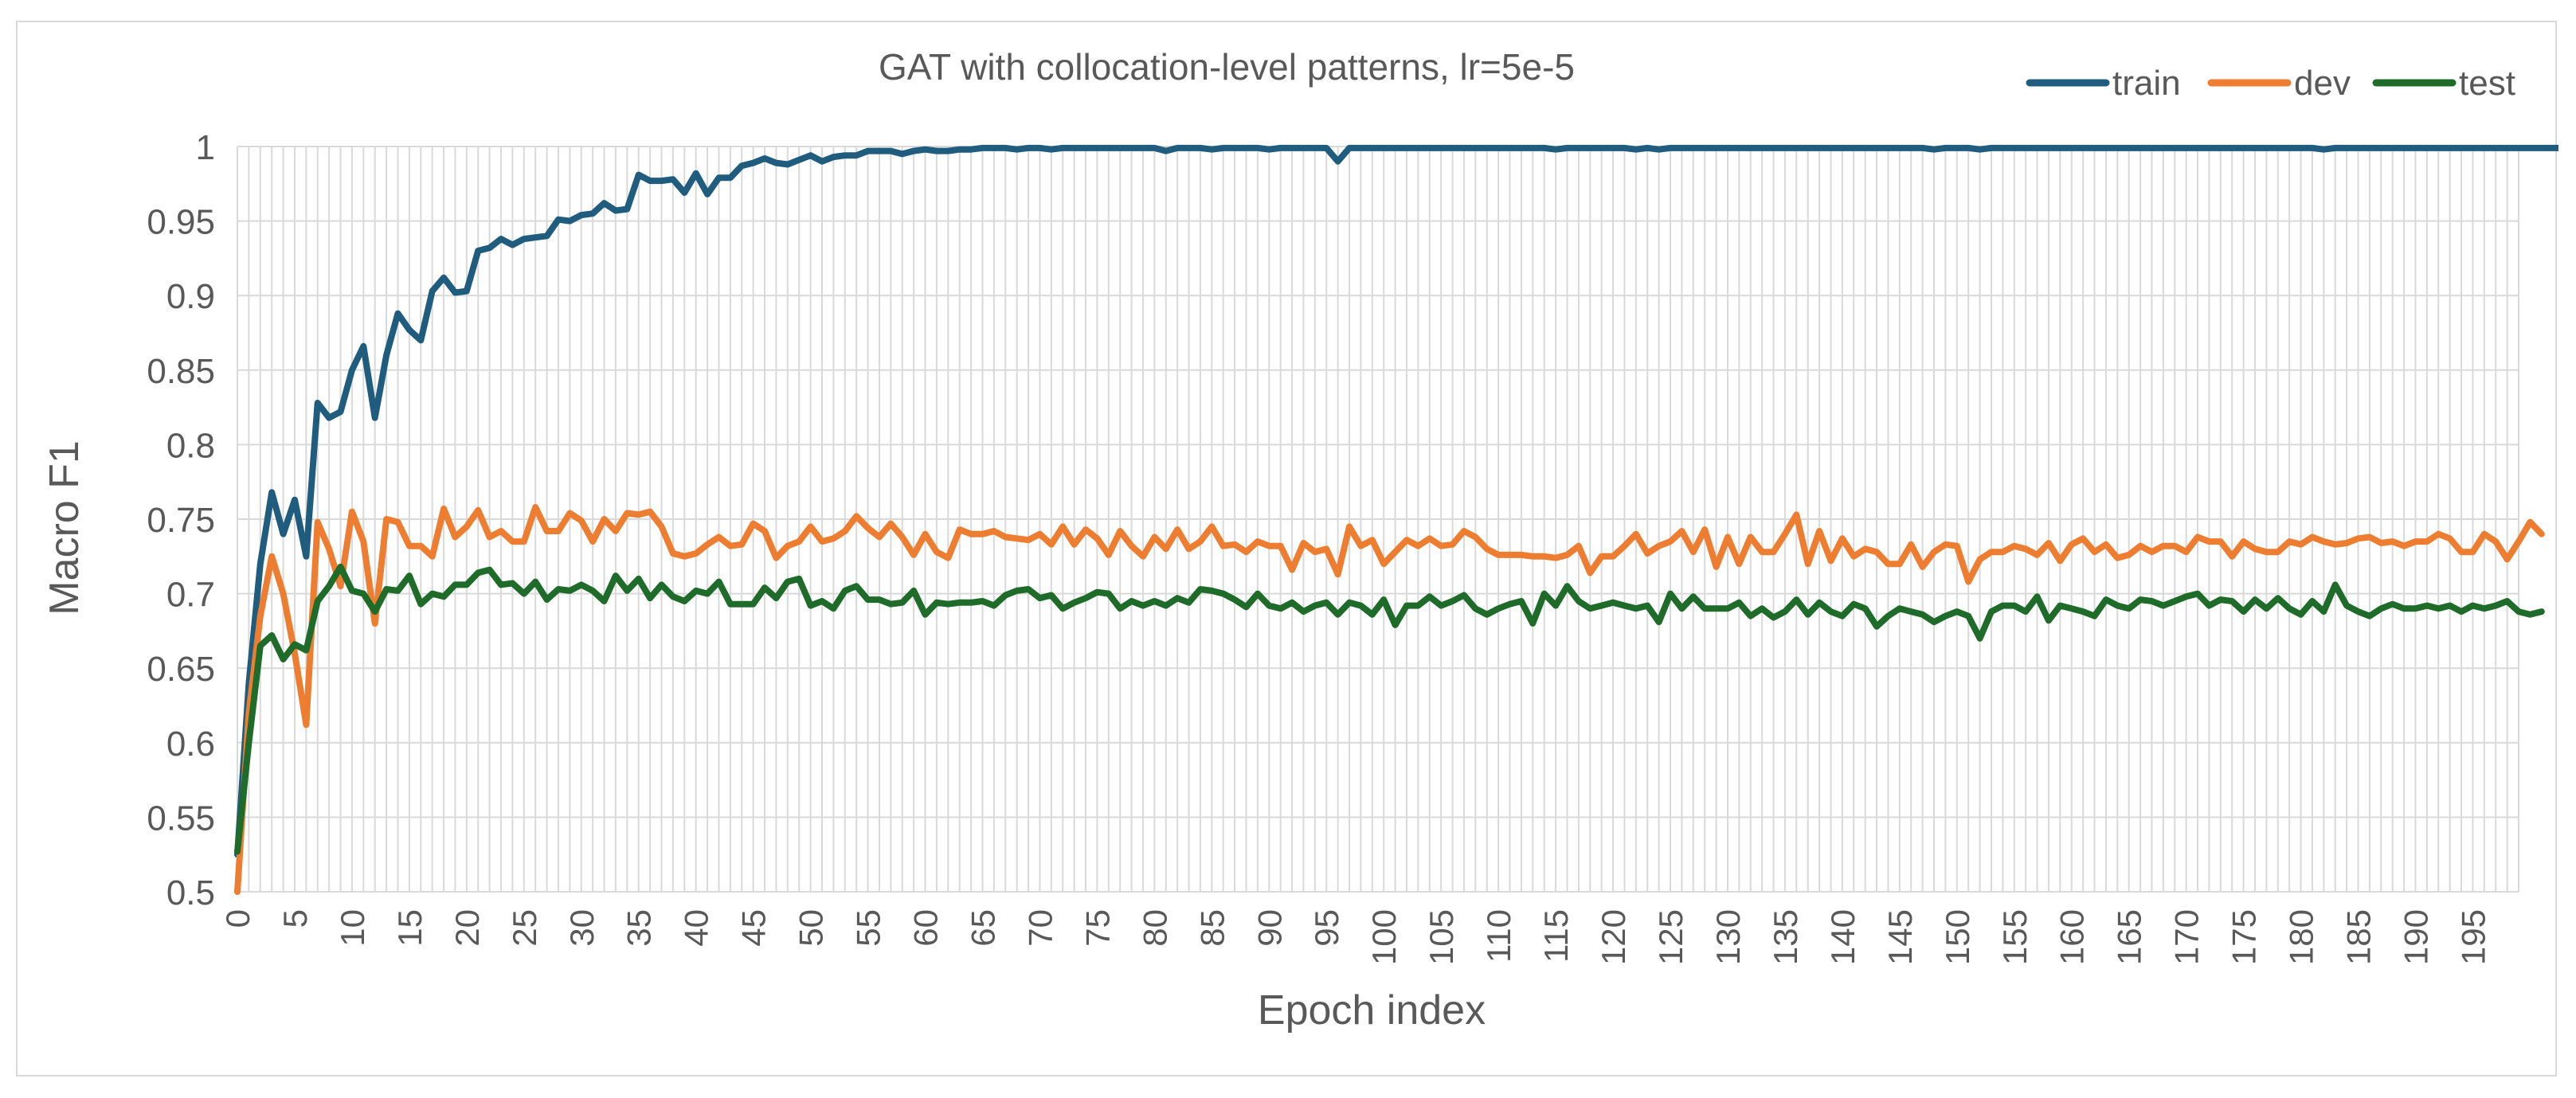  What do you see at coordinates (467, 928) in the screenshot?
I see `x-tick-label: 20` at bounding box center [467, 928].